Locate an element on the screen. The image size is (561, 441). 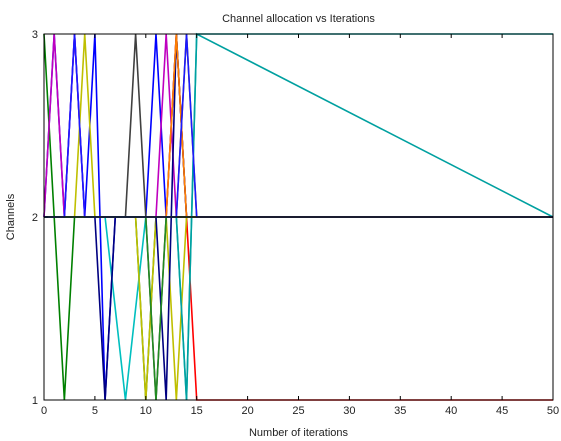
chart-title: Channel allocation vs Iterations is located at coordinates (298, 19).